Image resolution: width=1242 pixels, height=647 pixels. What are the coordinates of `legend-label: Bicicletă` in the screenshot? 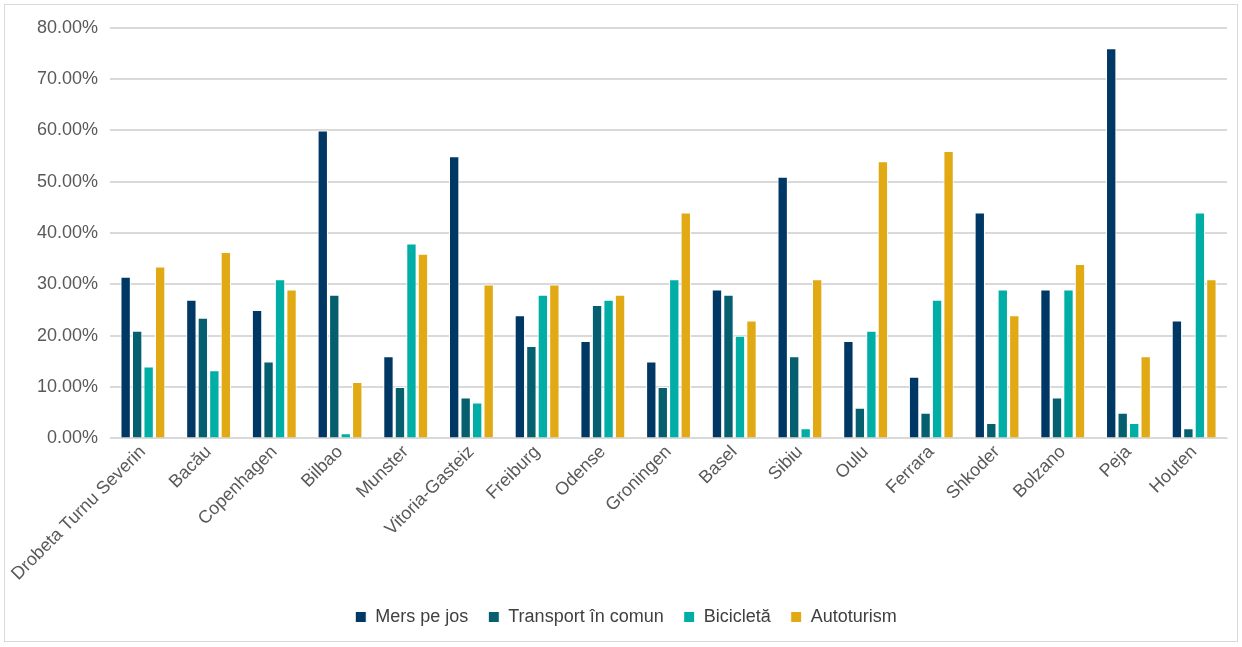 It's located at (737, 615).